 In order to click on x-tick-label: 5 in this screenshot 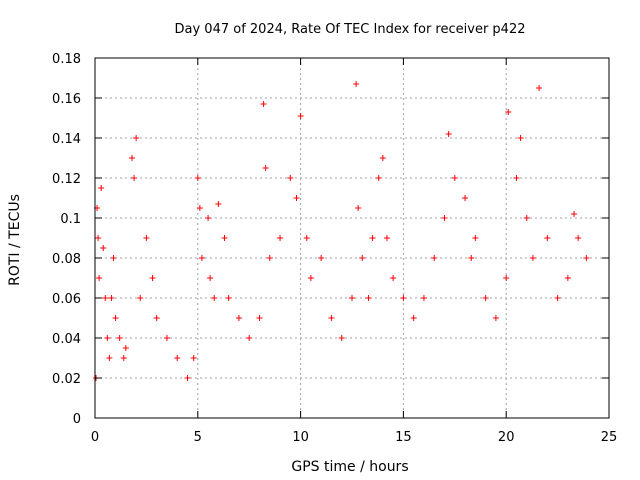, I will do `click(198, 437)`.